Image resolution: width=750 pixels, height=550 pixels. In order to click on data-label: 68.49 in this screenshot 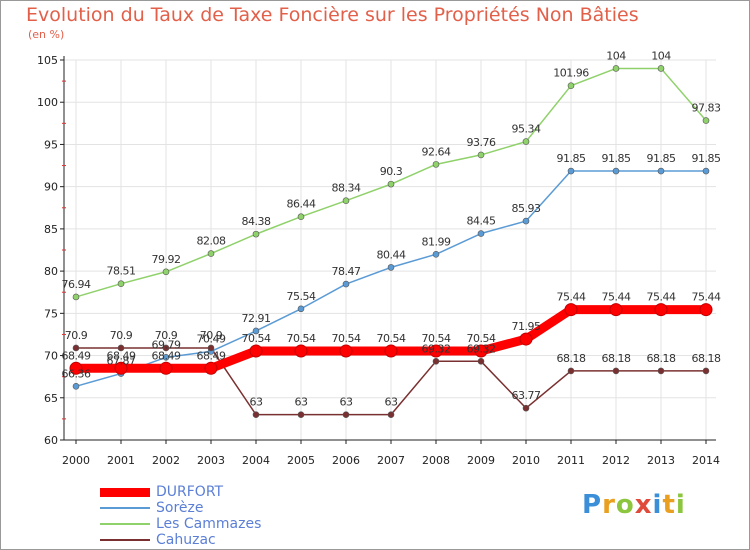, I will do `click(121, 355)`.